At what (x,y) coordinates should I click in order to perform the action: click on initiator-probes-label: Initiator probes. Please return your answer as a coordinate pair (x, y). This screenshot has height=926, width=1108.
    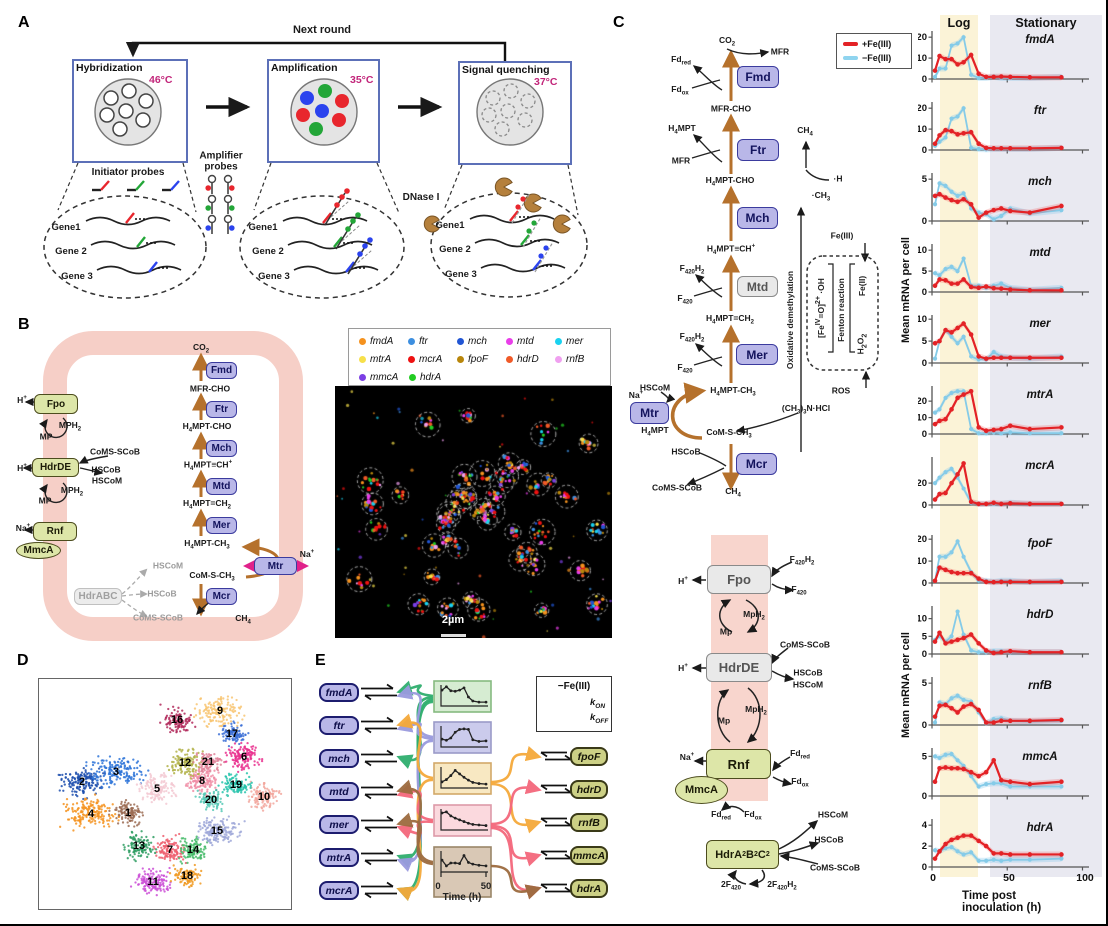
    Looking at the image, I should click on (128, 172).